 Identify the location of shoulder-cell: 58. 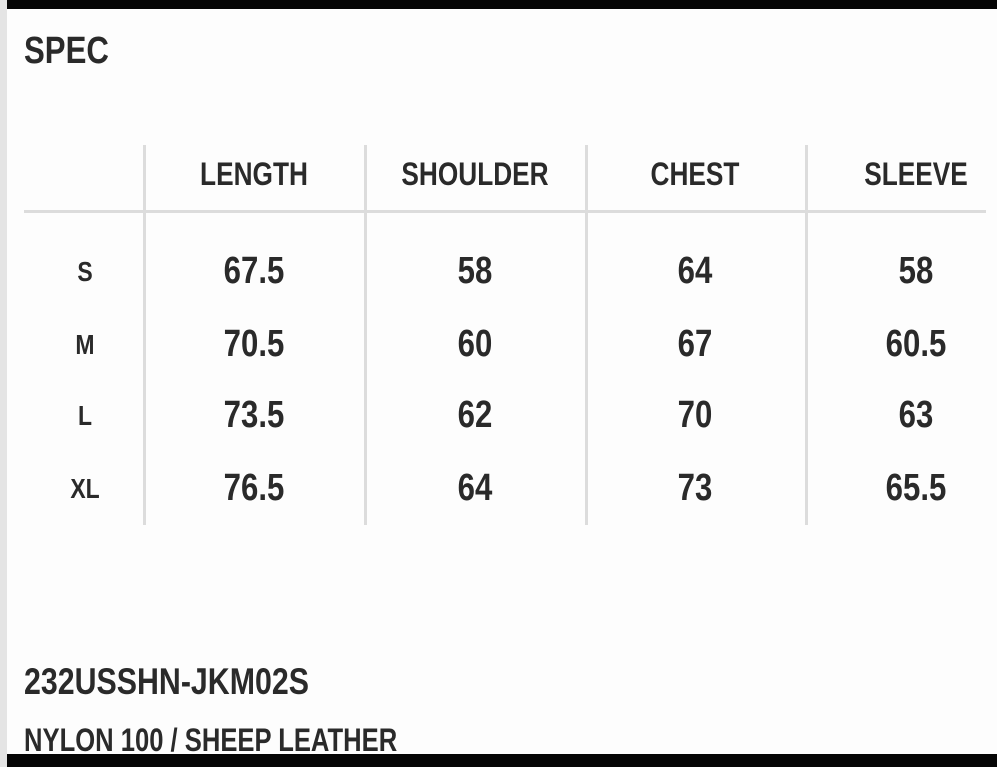
(475, 271).